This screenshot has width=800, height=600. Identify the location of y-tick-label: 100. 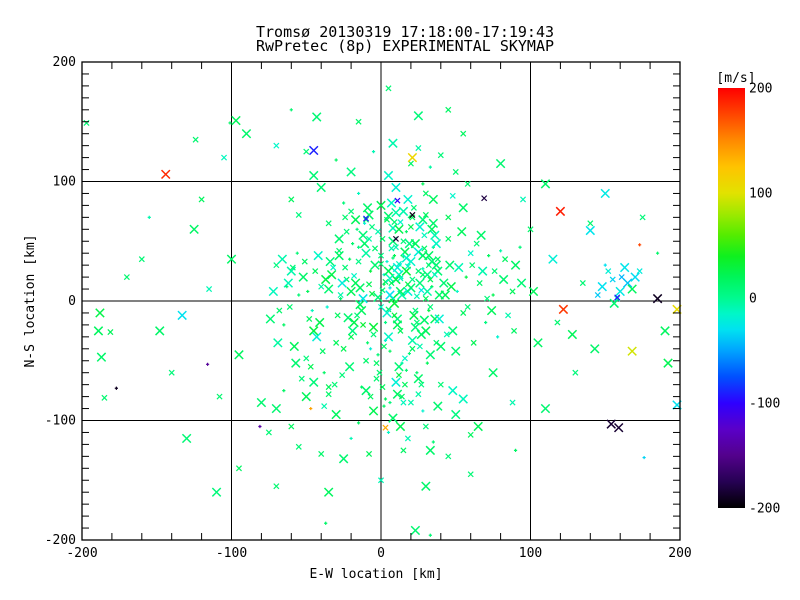
(64, 182).